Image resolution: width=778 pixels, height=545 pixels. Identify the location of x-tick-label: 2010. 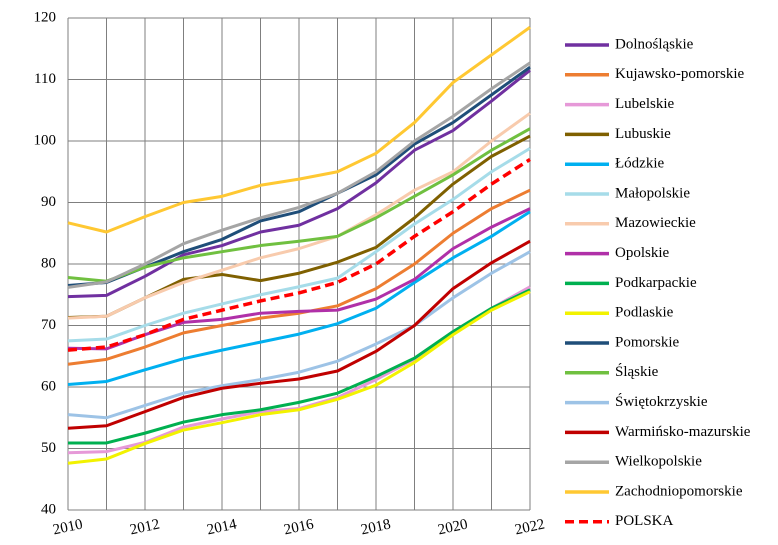
(68, 528).